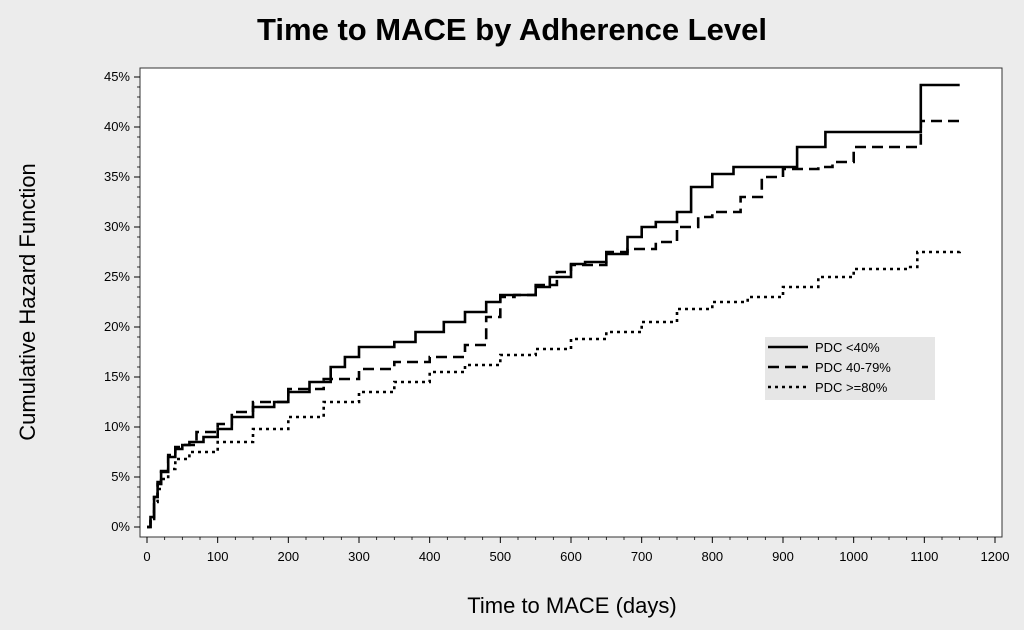  I want to click on x-tick-label: 0, so click(146, 556).